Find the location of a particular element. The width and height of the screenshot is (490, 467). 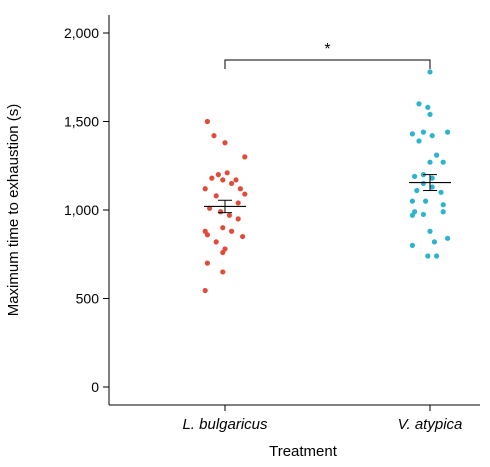

y-axis: 0 500 1,000 1,500 2,000 is located at coordinates (87, 210).